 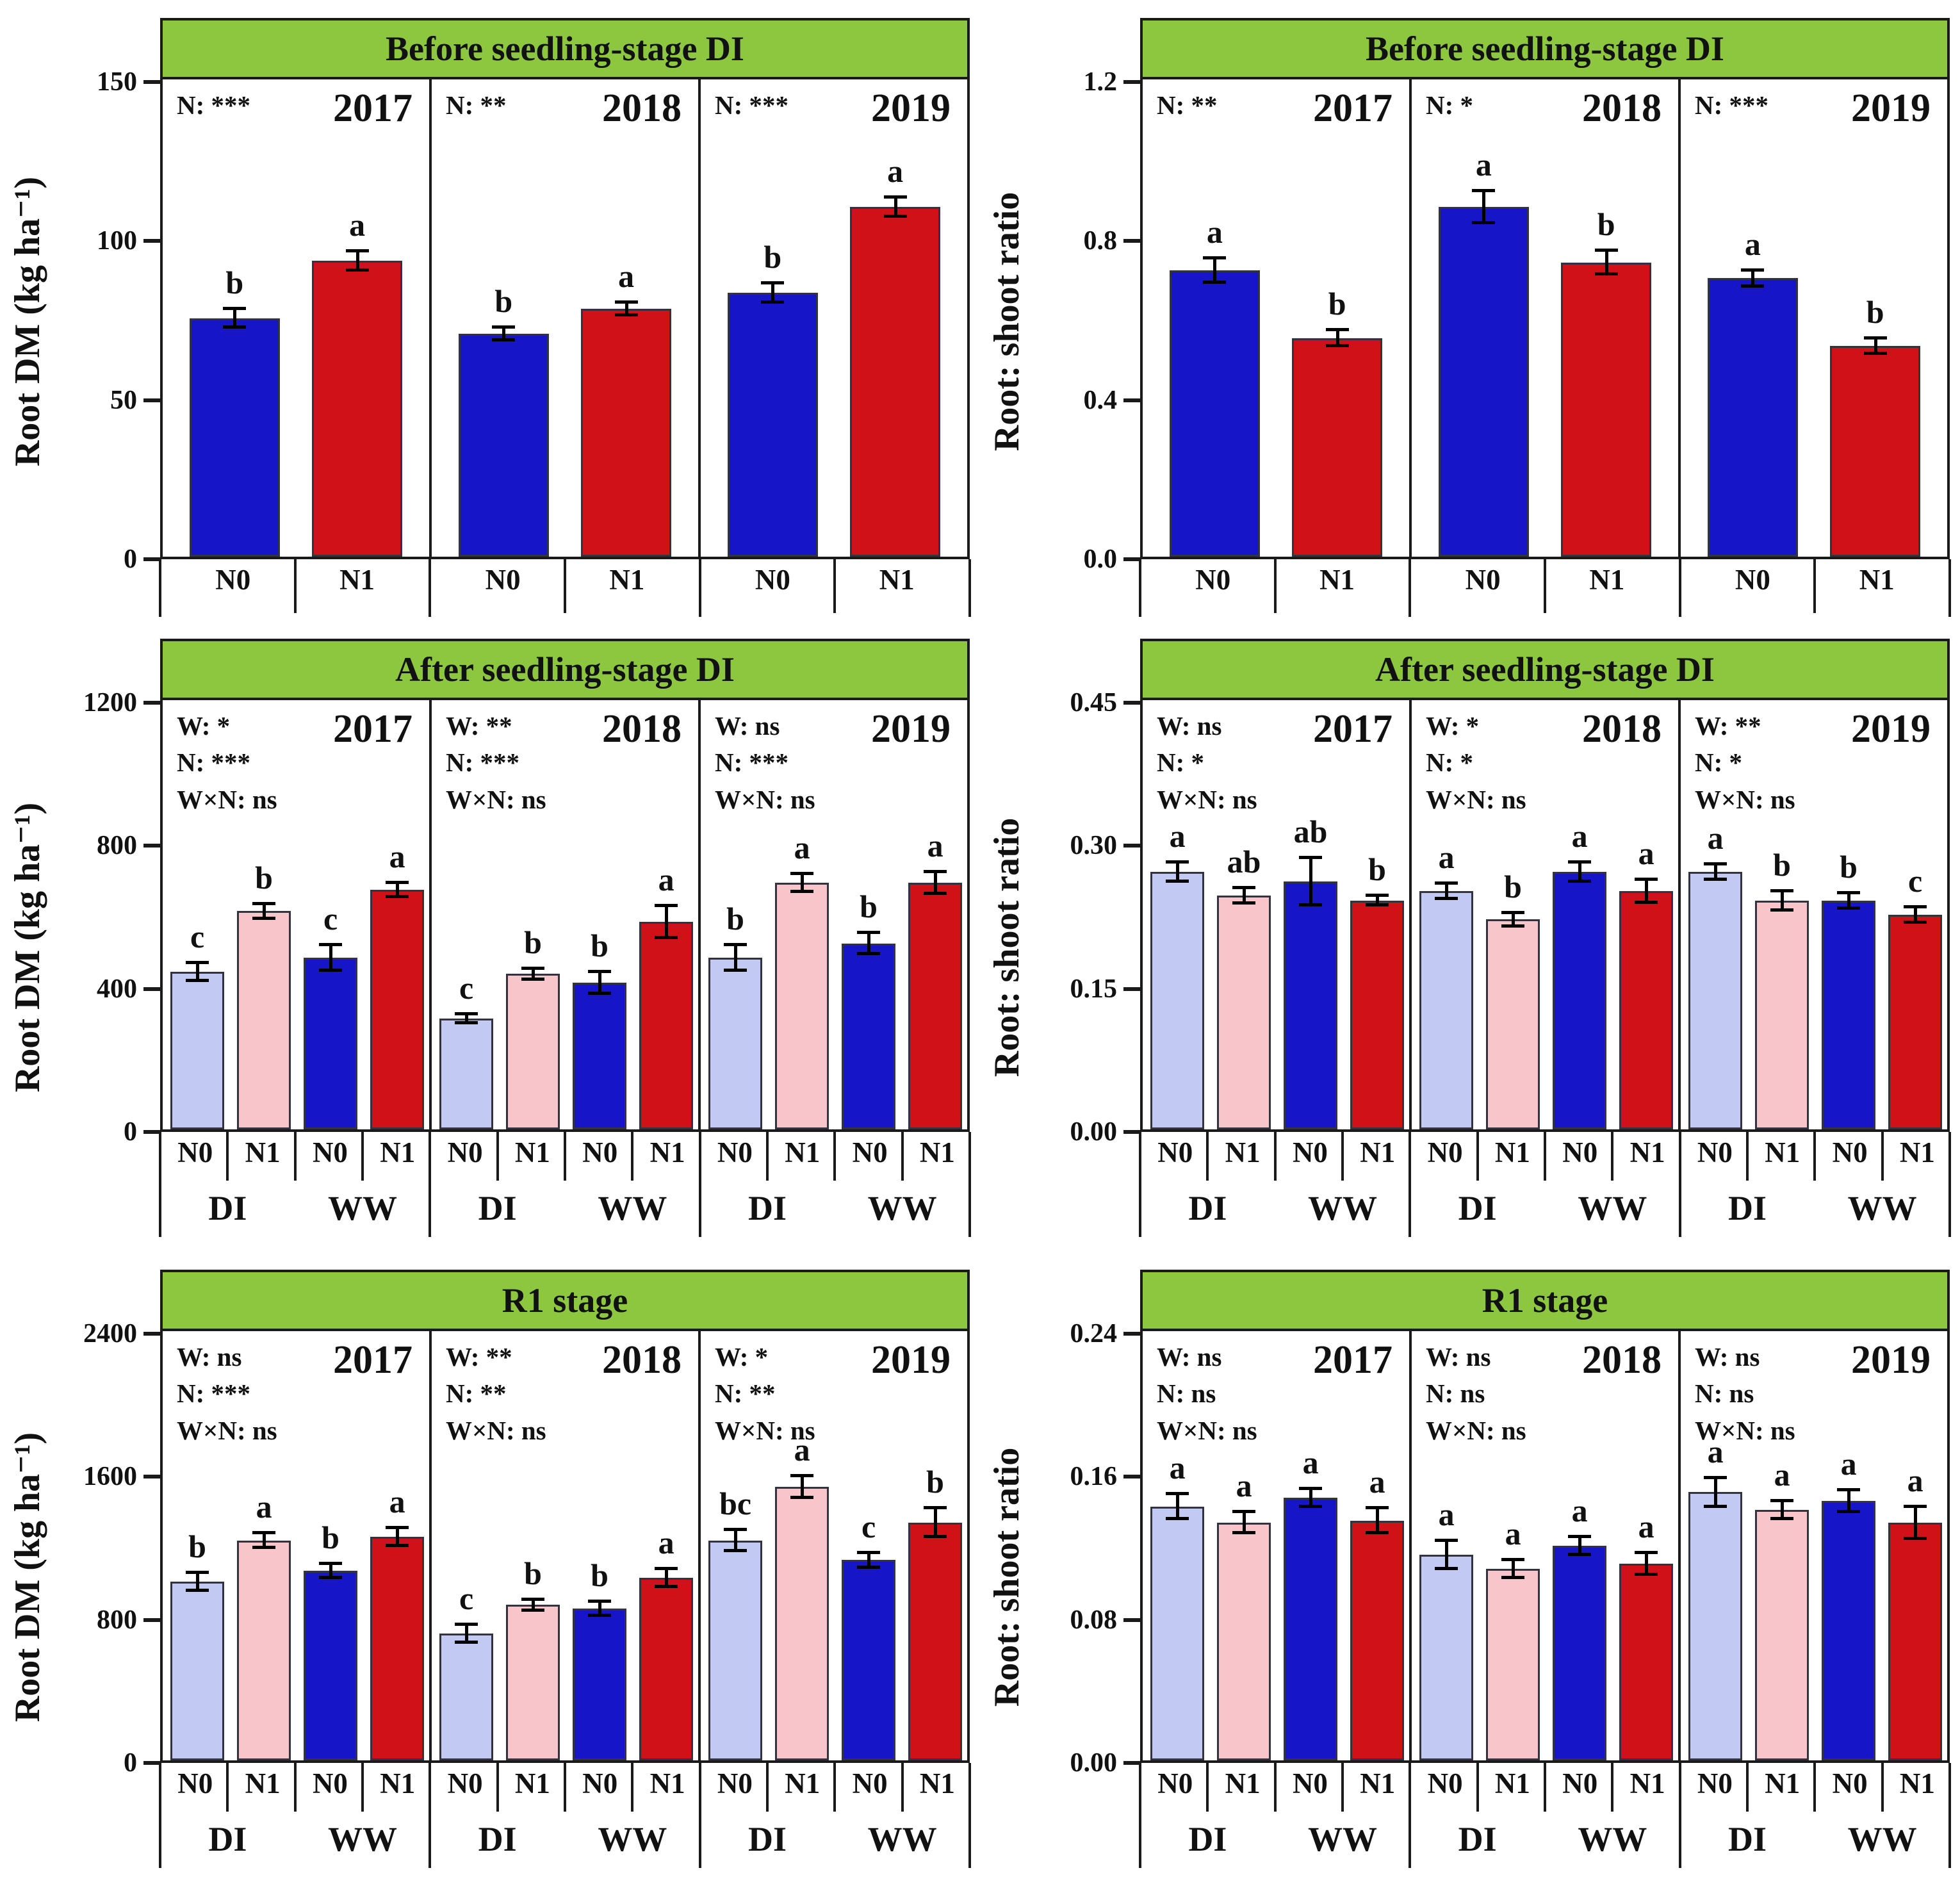 What do you see at coordinates (1100, 82) in the screenshot?
I see `y-tick-label: 1.2` at bounding box center [1100, 82].